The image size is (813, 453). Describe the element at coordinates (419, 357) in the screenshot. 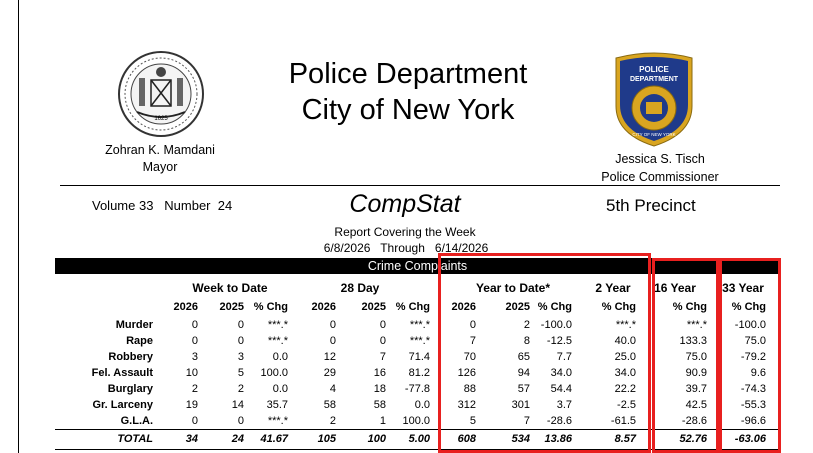

I see `table-cell: 71.4` at that location.